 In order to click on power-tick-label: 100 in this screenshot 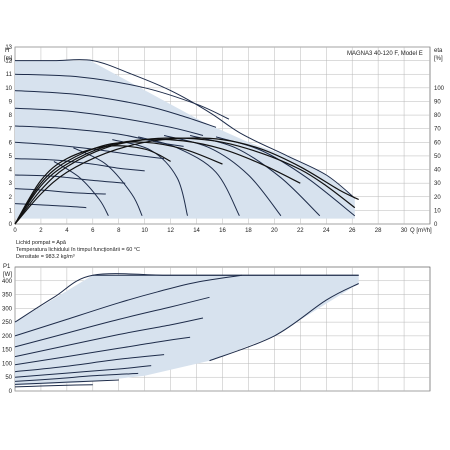, I will do `click(7, 364)`.